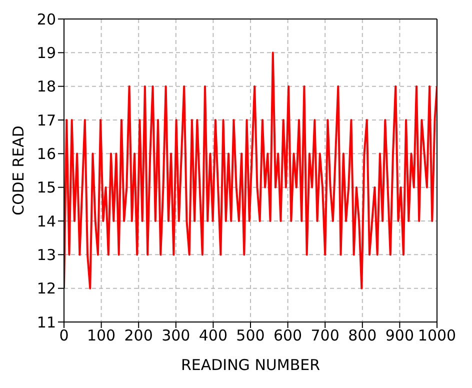 Image resolution: width=472 pixels, height=388 pixels. I want to click on y-tick-label: 17, so click(46, 120).